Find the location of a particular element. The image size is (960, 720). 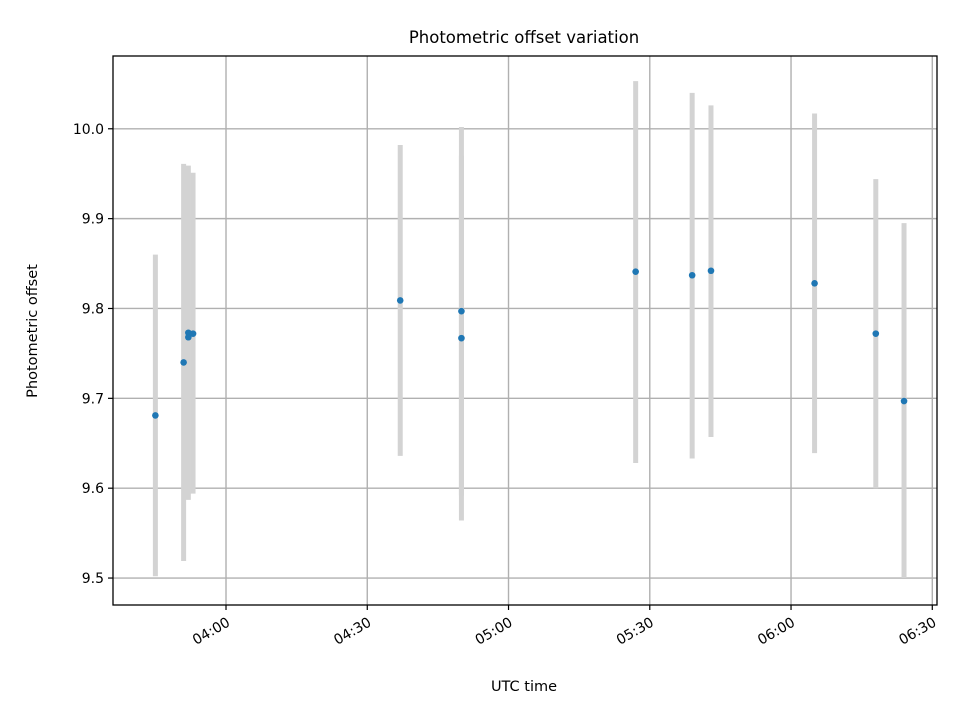

x-tick-label: 05:00 is located at coordinates (494, 632).